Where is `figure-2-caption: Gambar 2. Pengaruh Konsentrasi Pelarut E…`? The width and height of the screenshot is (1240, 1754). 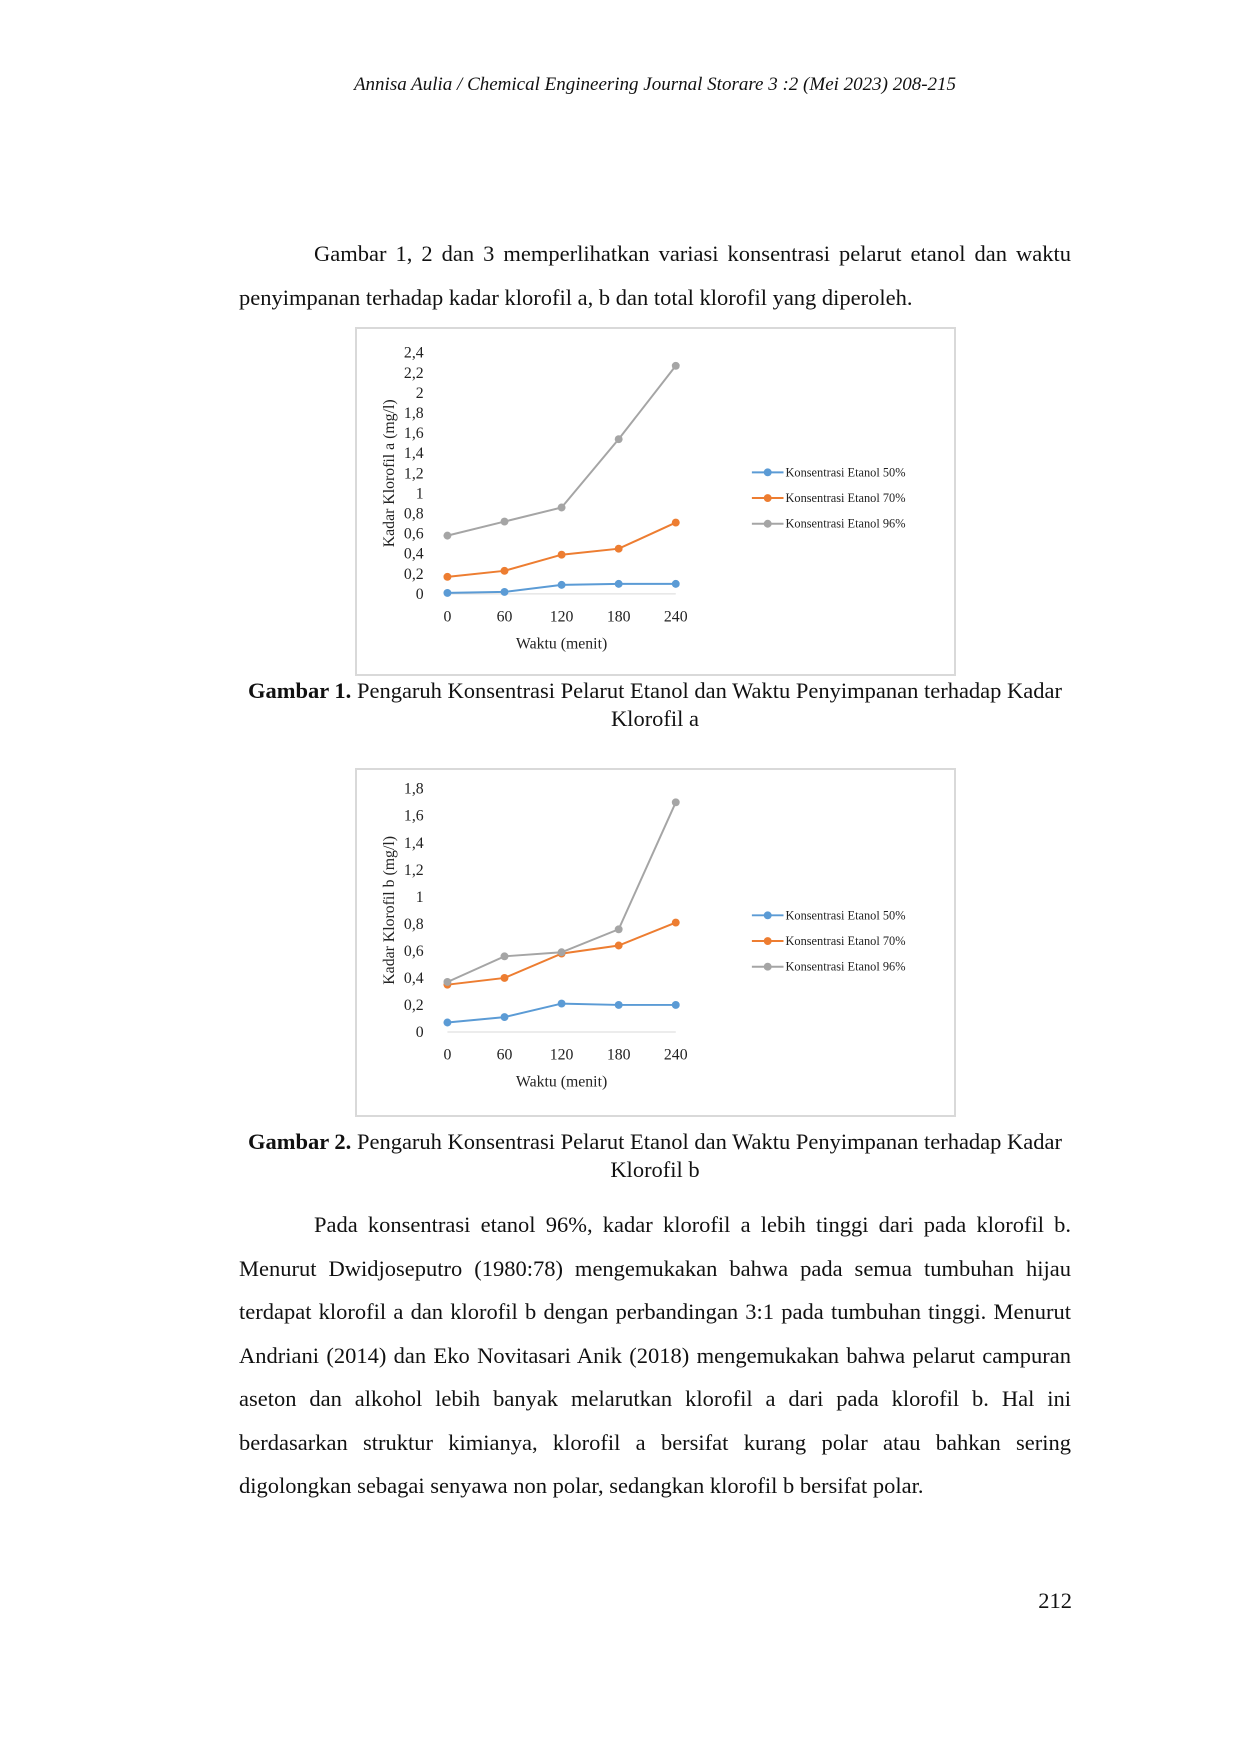
figure-2-caption: Gambar 2. Pengaruh Konsentrasi Pelarut E… is located at coordinates (655, 1155).